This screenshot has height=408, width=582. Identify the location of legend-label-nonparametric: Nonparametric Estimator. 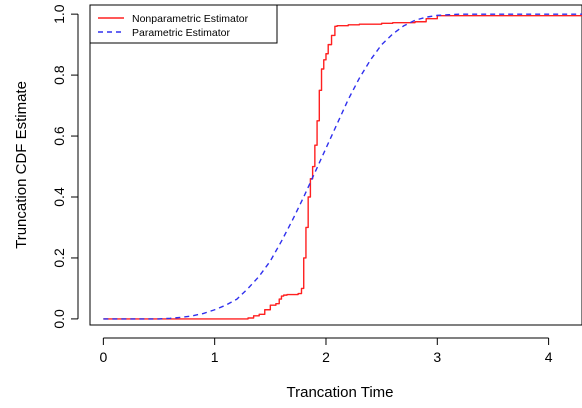
(190, 19).